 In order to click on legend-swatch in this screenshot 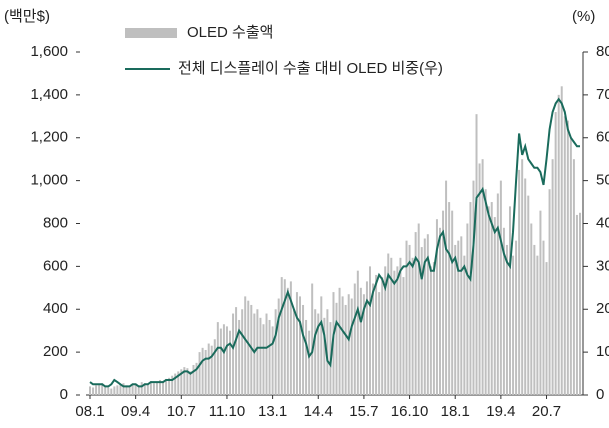, I will do `click(151, 33)`.